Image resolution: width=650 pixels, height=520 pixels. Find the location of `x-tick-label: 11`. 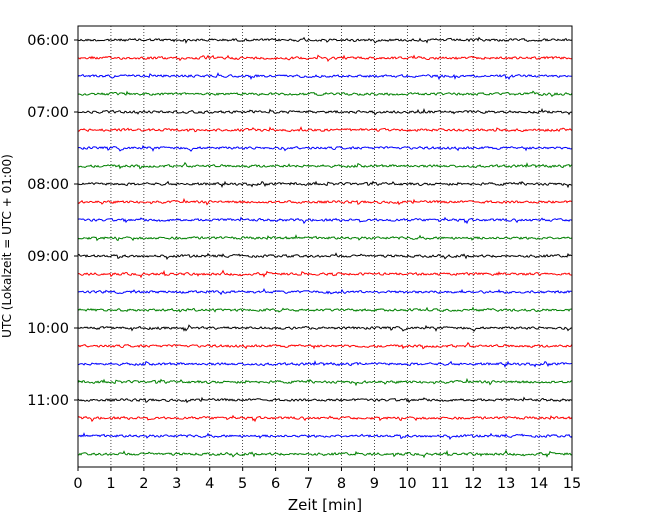

x-tick-label: 11 is located at coordinates (440, 484).